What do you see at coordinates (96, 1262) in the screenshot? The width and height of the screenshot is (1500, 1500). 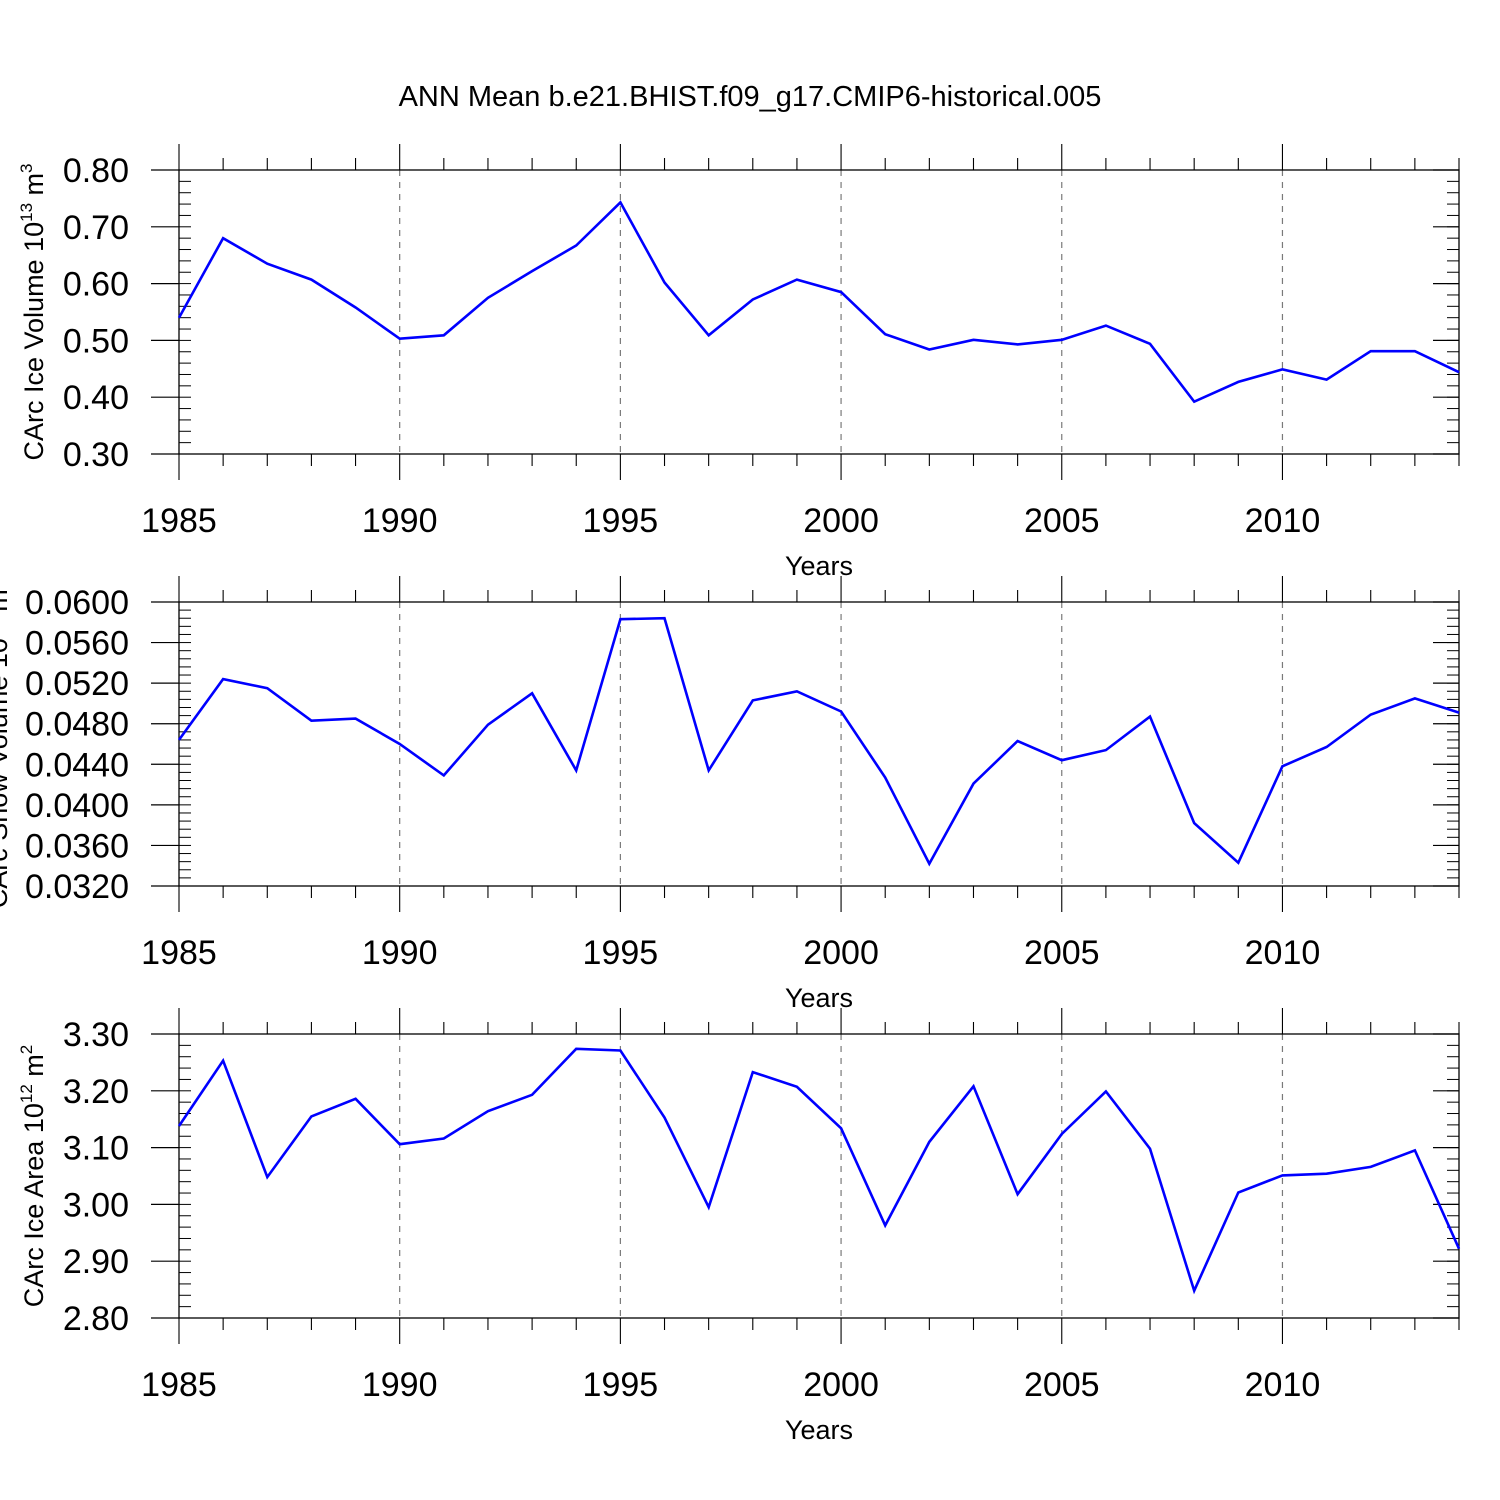 I see `y-tick-label: 2.90` at bounding box center [96, 1262].